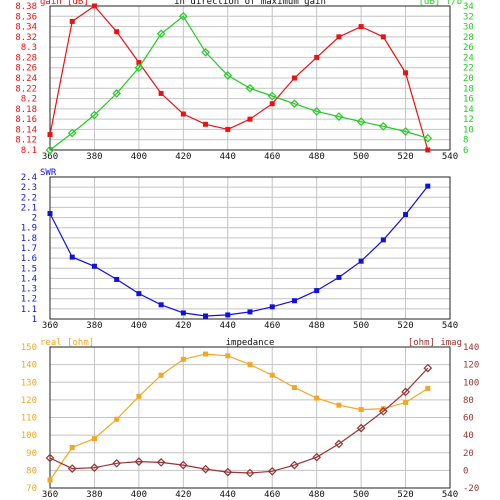 This screenshot has height=500, width=500. I want to click on left-tick-label: 70, so click(31, 489).